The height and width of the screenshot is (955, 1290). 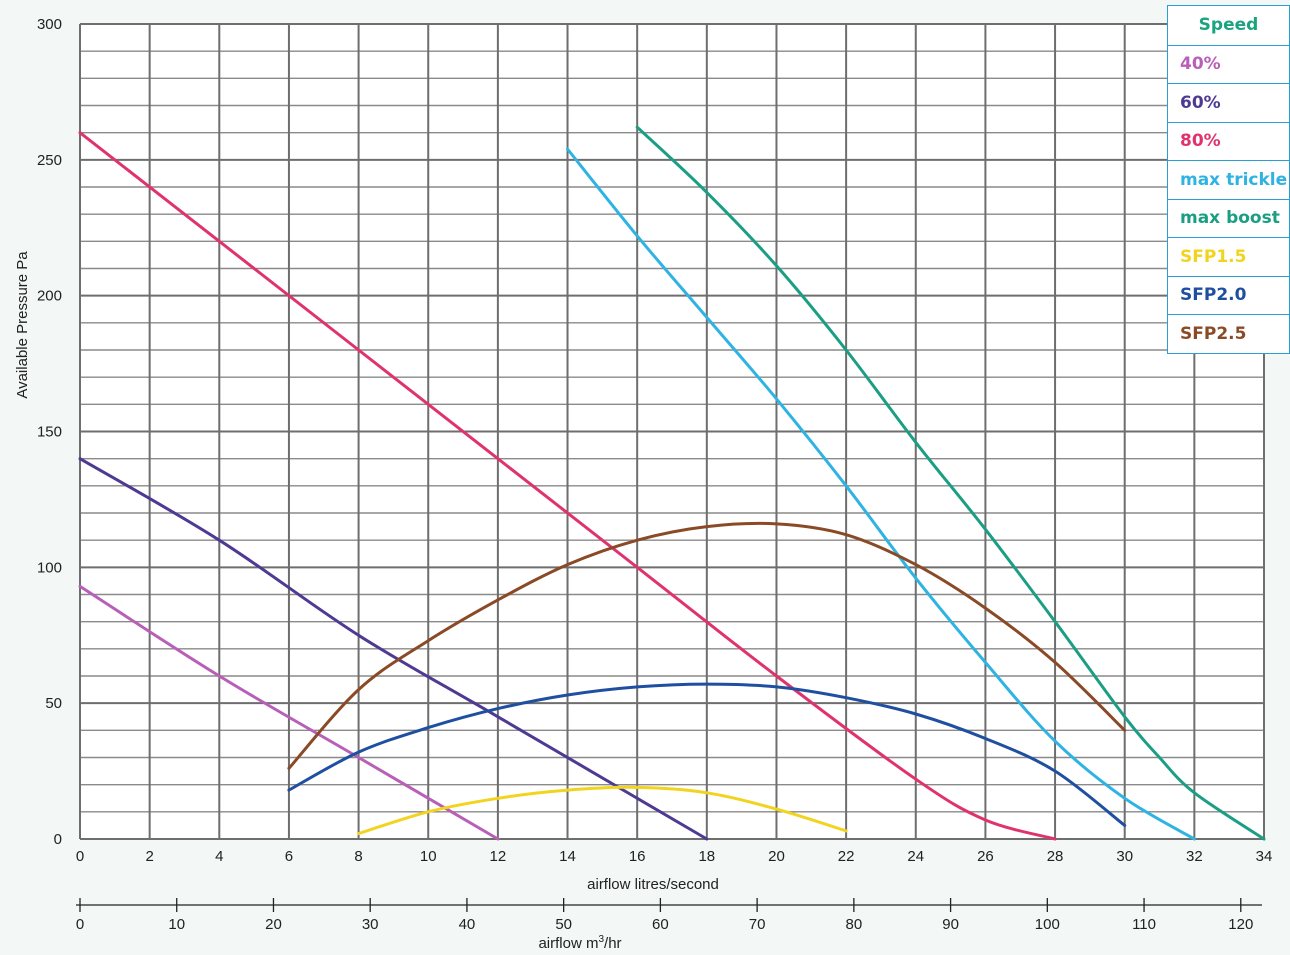 What do you see at coordinates (854, 924) in the screenshot?
I see `secondary-tick-label: 80` at bounding box center [854, 924].